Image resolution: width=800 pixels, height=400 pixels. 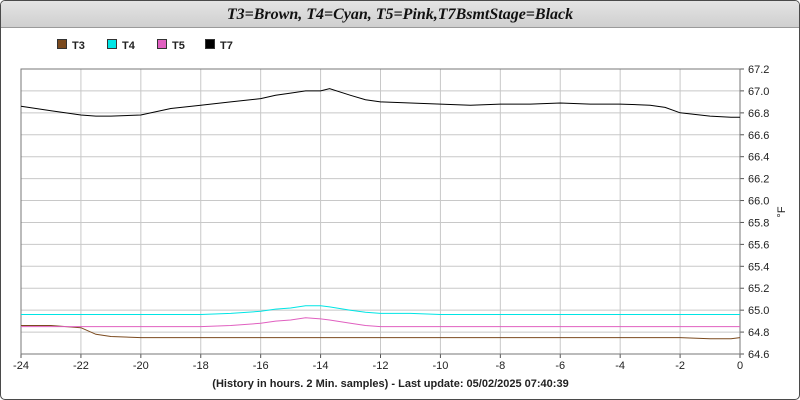 I want to click on x-tick-label: -22, so click(x=81, y=366).